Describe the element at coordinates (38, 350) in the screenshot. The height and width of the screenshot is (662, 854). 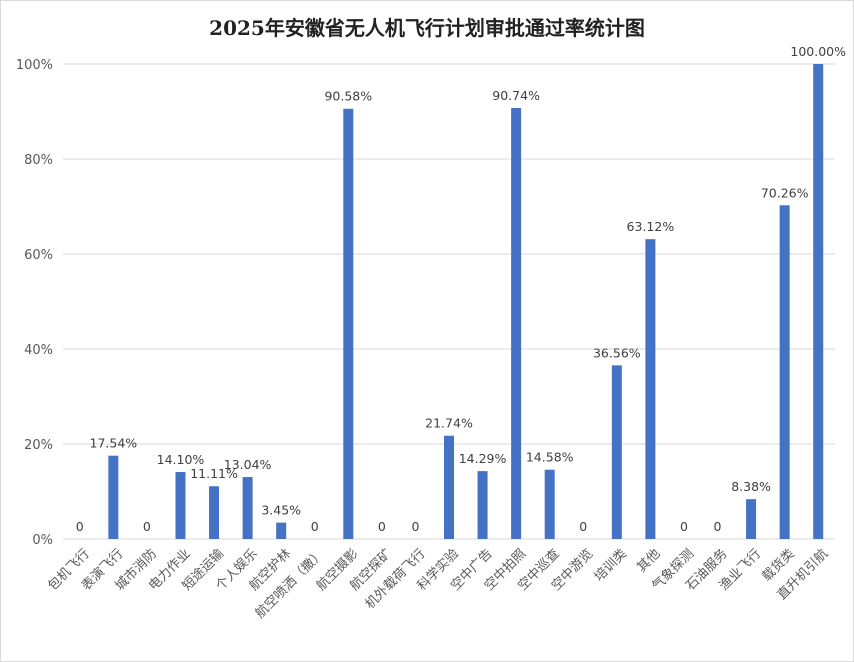
I see `y-tick-label: 40%` at that location.